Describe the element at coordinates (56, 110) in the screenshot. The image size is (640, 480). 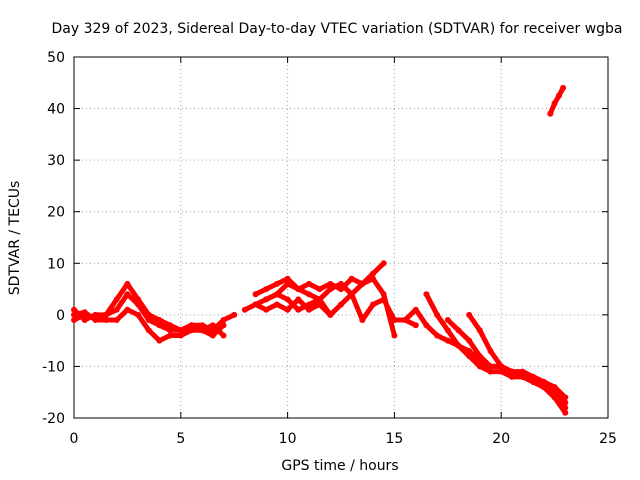
I see `y-tick-label-6: 40` at that location.